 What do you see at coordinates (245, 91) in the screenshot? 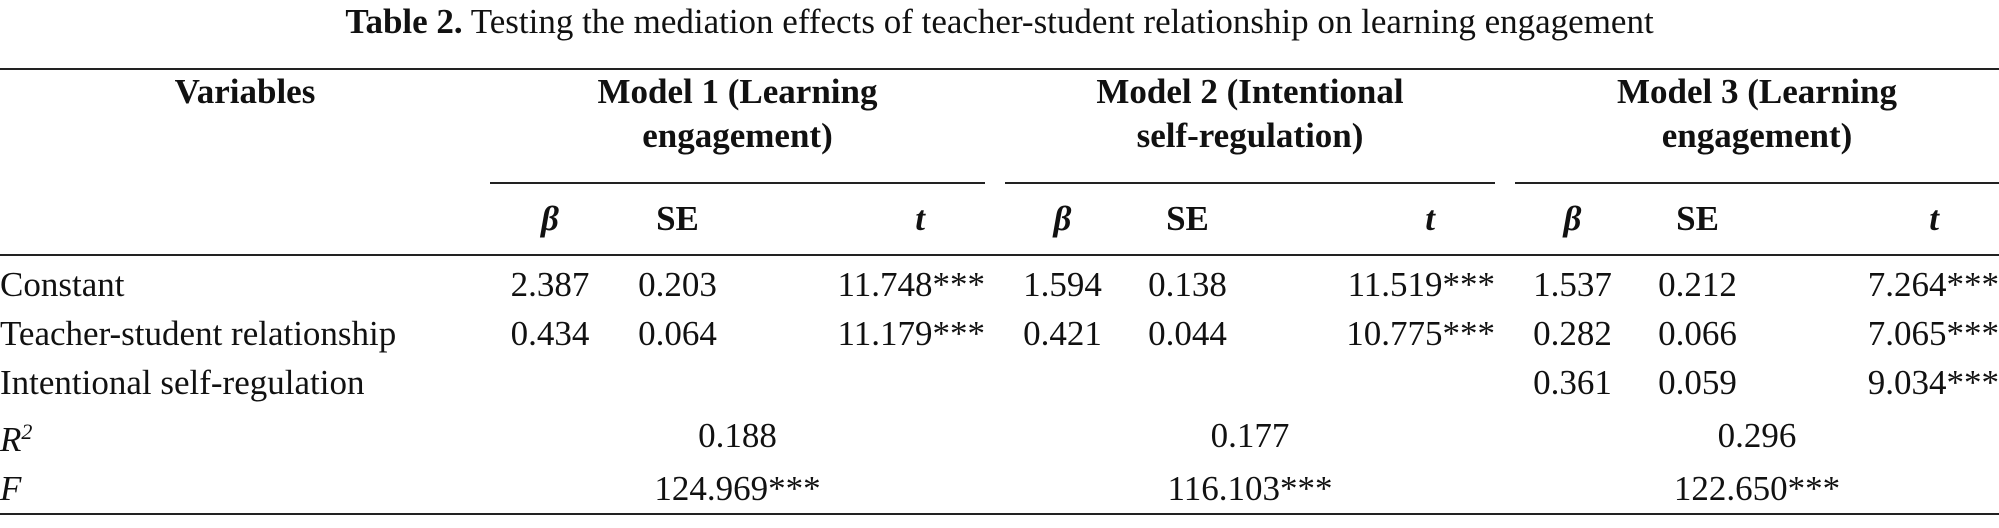
I see `variables-header: Variables` at bounding box center [245, 91].